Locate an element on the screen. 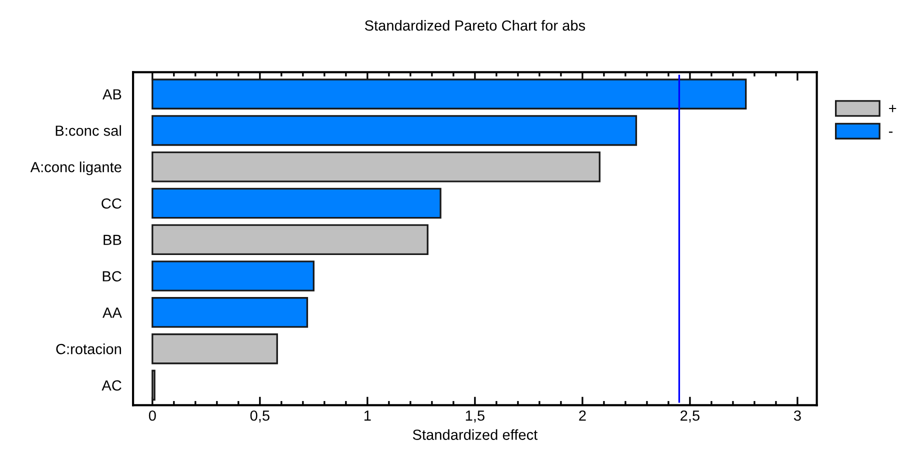  y-tick-label: B:conc sal is located at coordinates (88, 130).